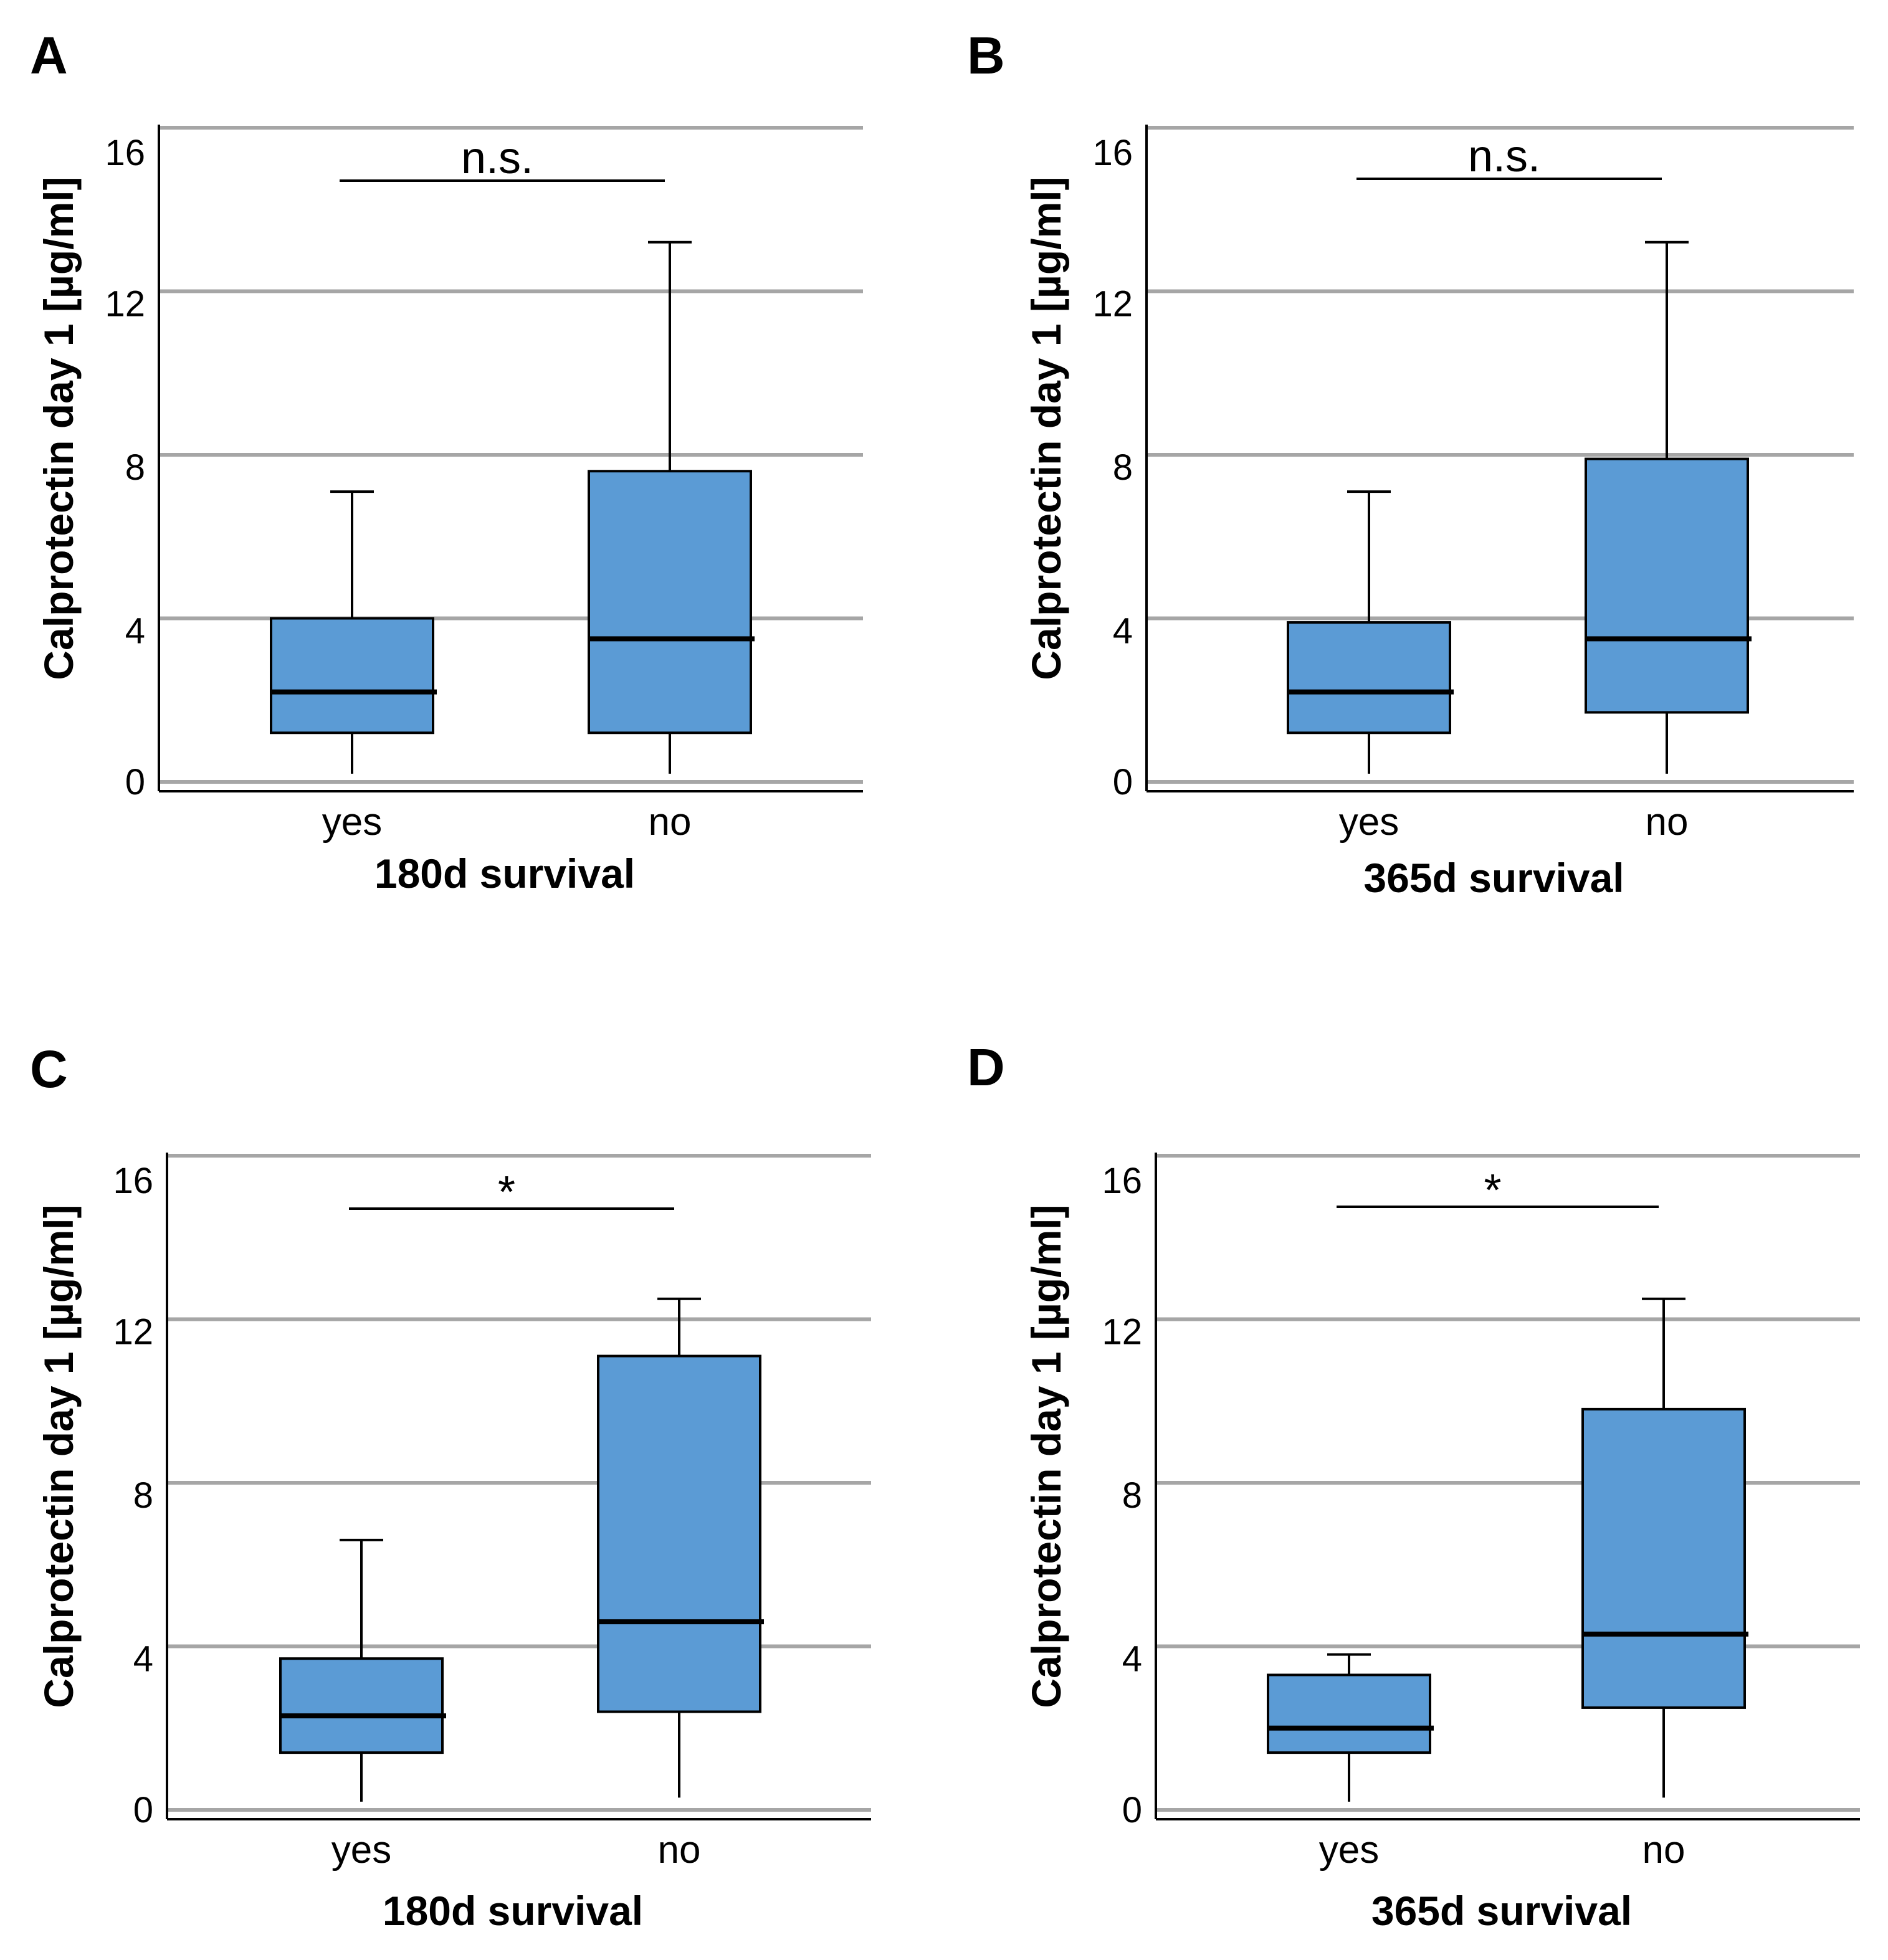  I want to click on panel-label: B, so click(986, 55).